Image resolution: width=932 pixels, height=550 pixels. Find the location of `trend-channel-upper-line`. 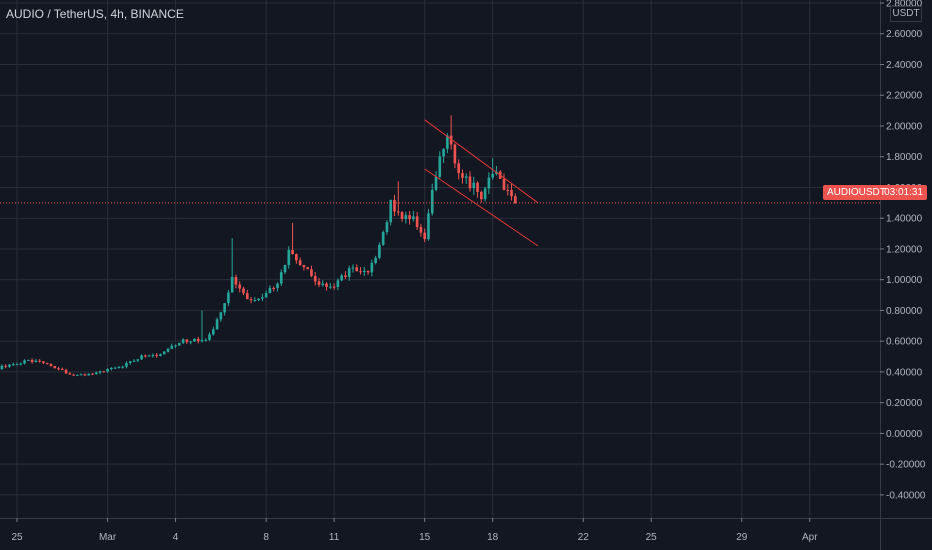

trend-channel-upper-line is located at coordinates (481, 161).